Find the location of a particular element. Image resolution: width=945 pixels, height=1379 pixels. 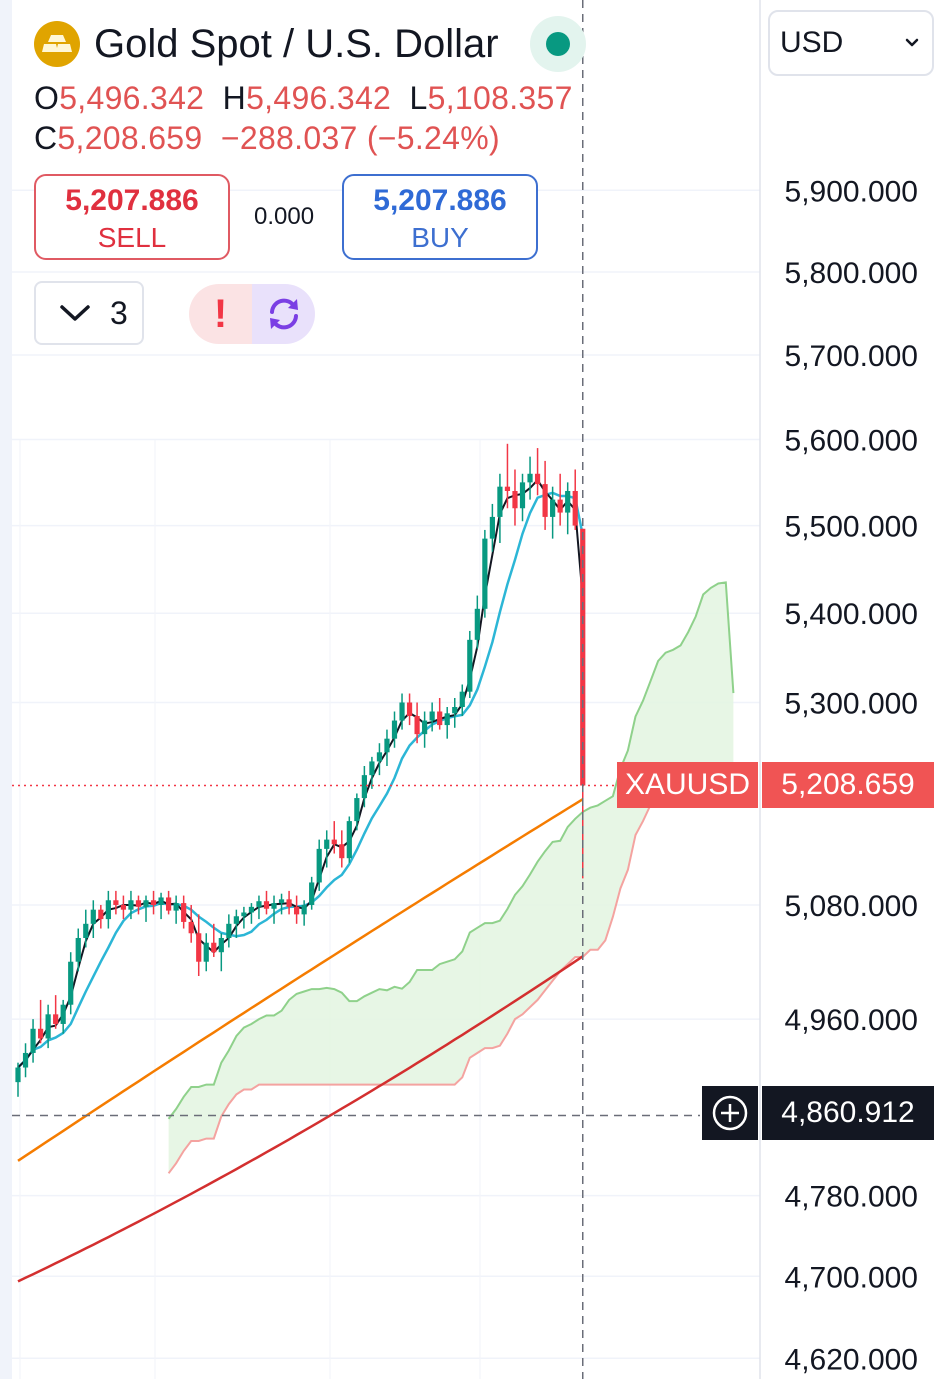

gold-bars-icon is located at coordinates (57, 44).